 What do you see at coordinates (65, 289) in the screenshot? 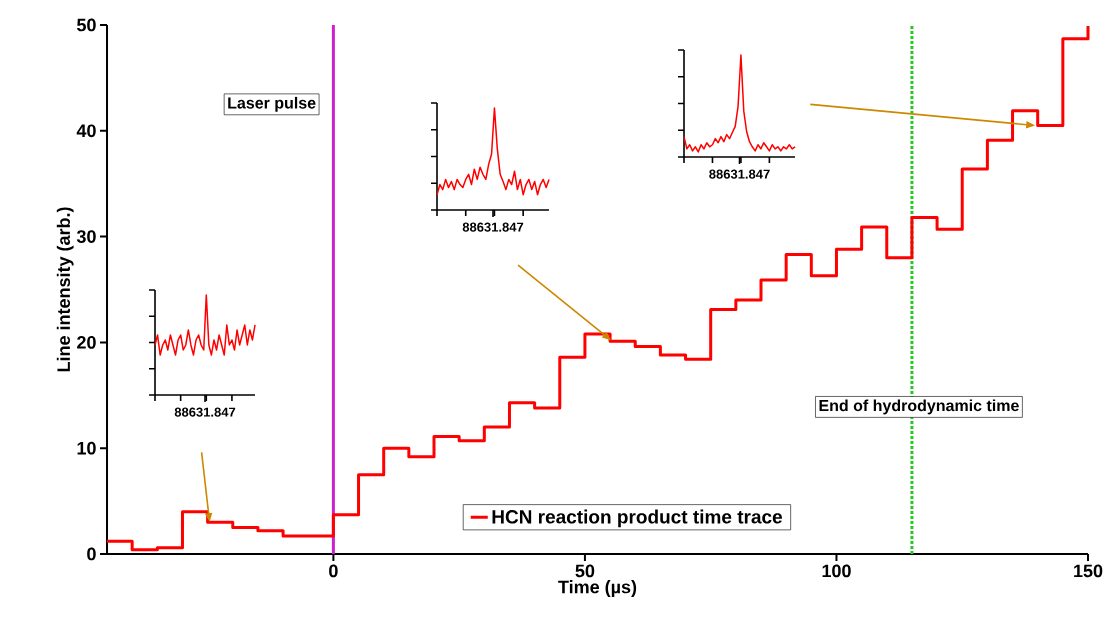
I see `y-axis-title: Line intensity (arb.)` at bounding box center [65, 289].